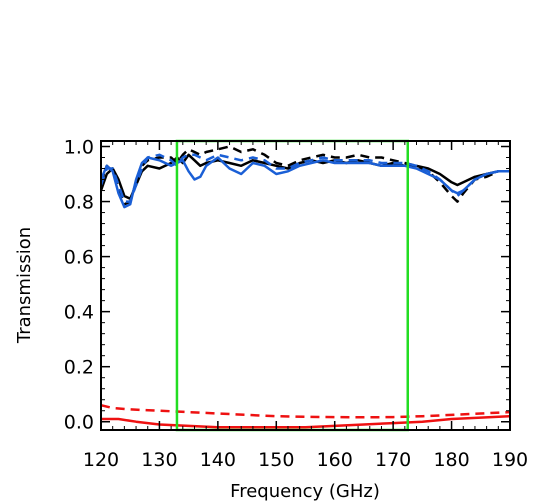  Describe the element at coordinates (335, 460) in the screenshot. I see `x-tick-label: 160` at that location.